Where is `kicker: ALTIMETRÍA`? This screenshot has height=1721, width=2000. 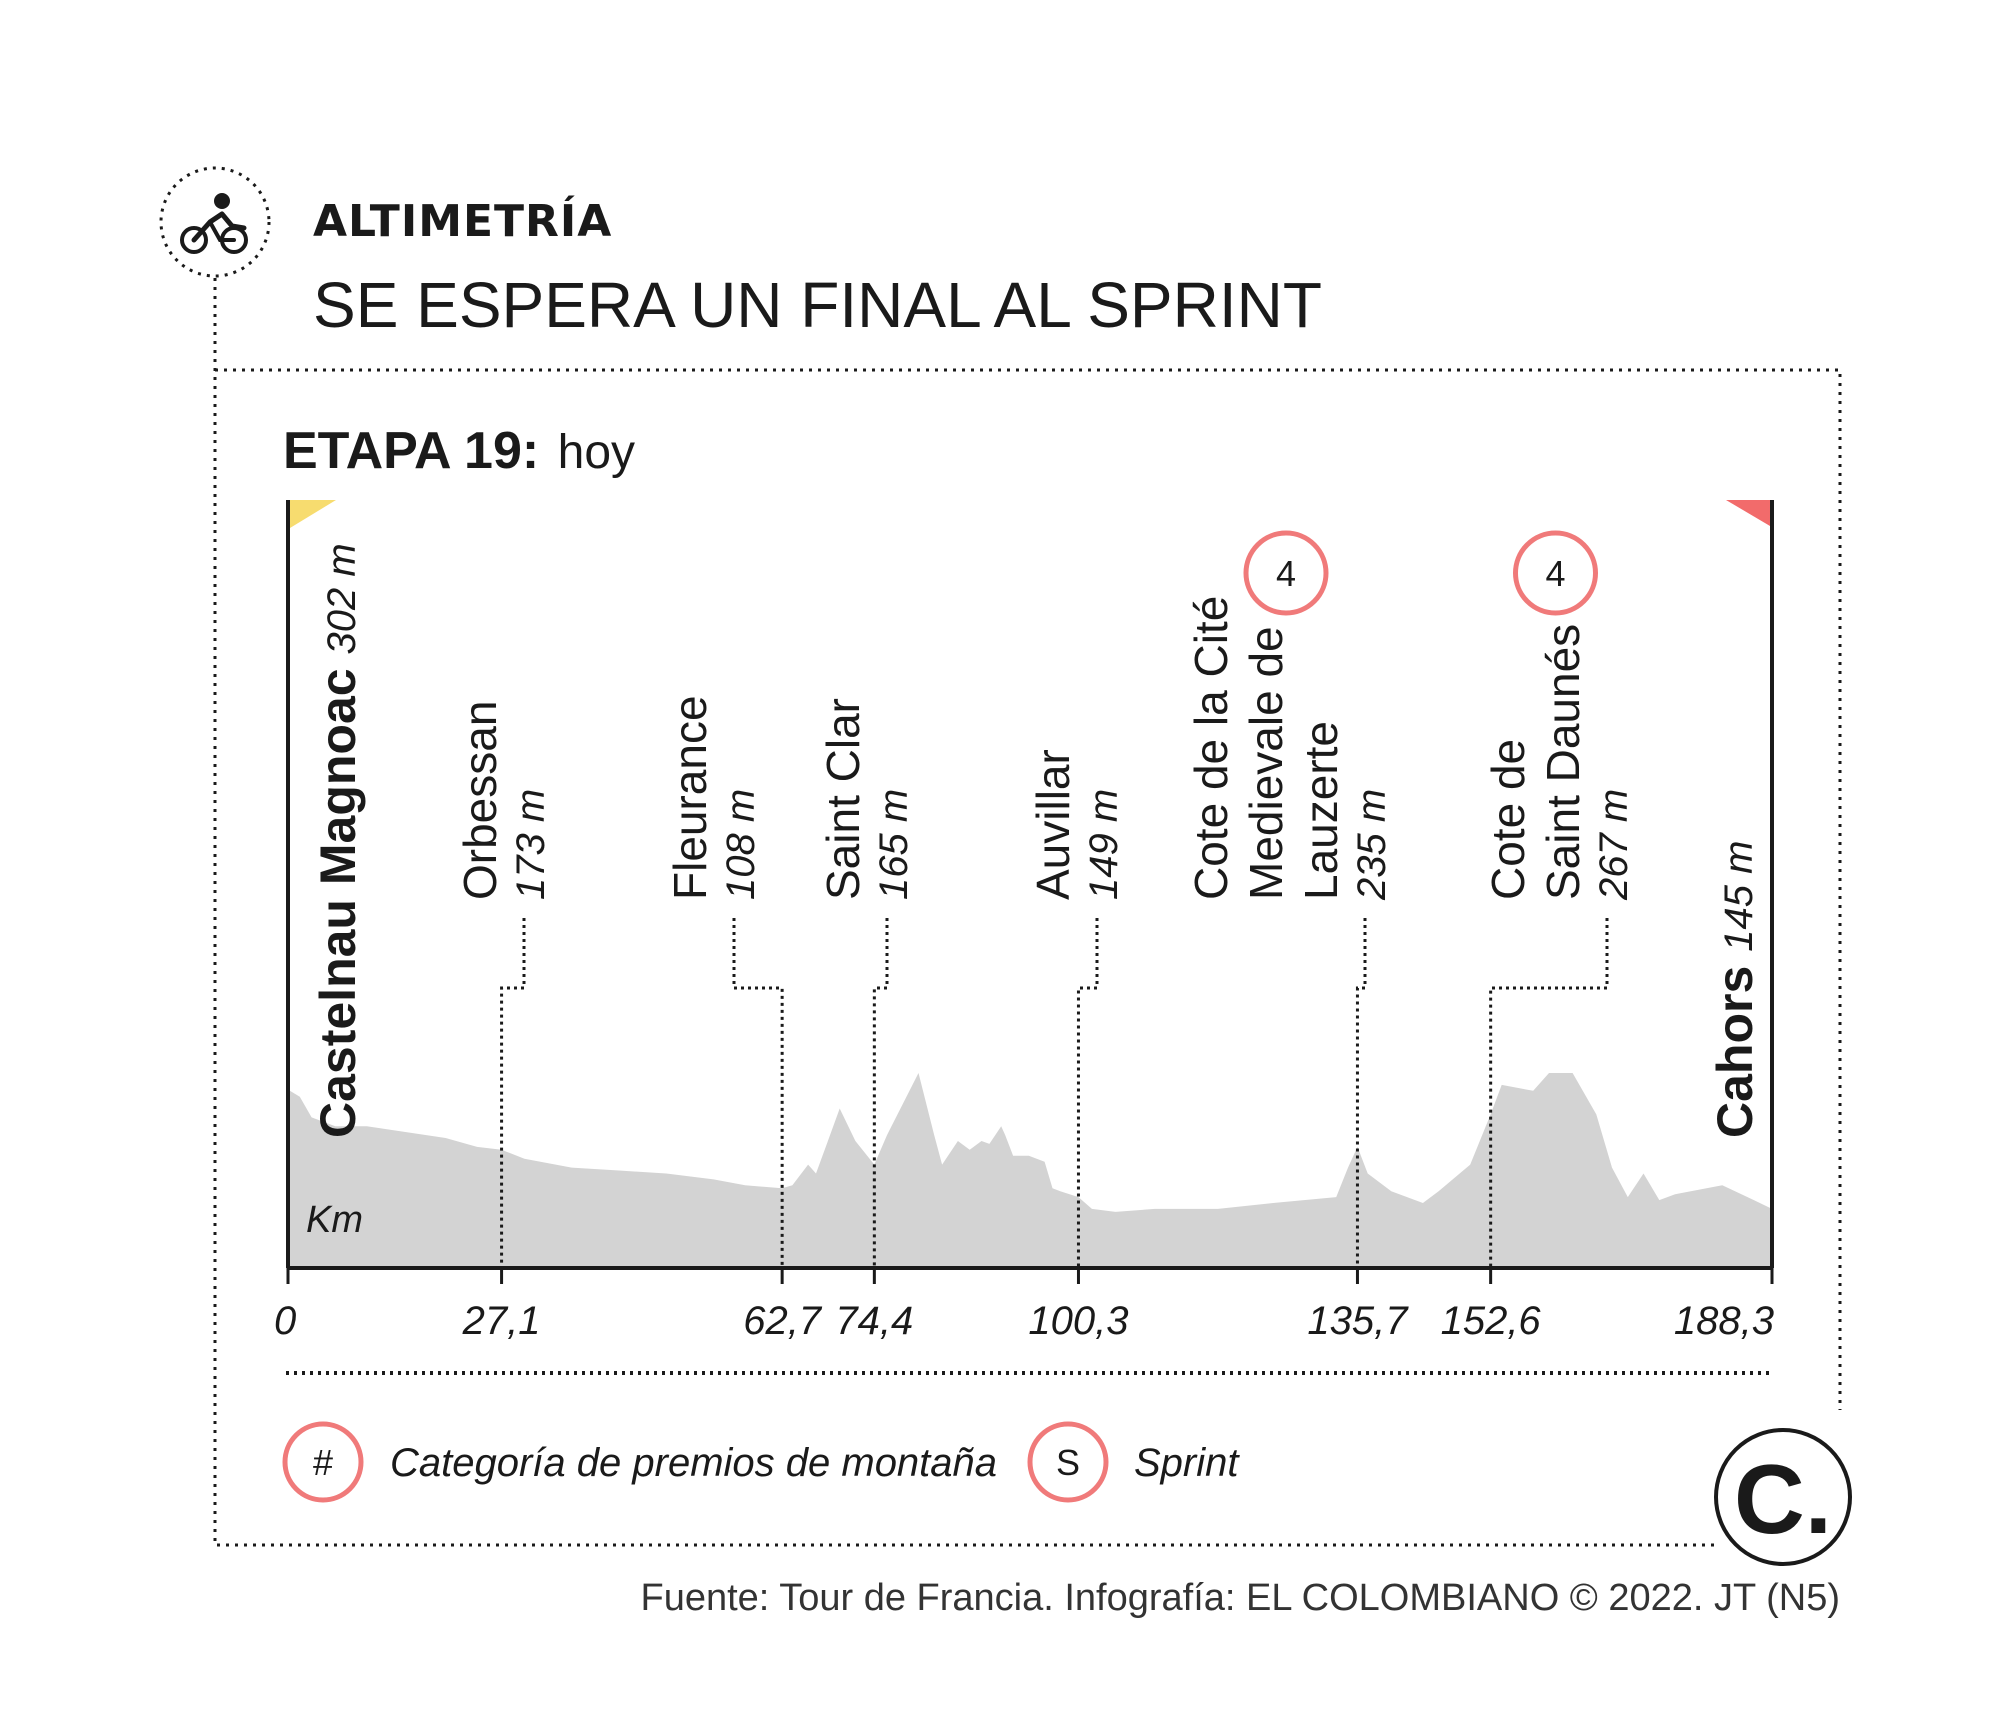 kicker: ALTIMETRÍA is located at coordinates (462, 220).